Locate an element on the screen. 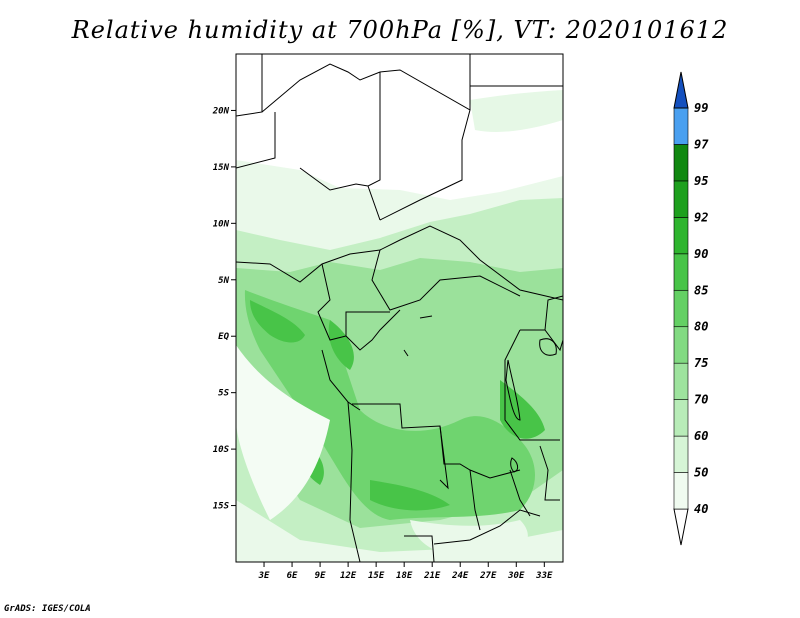  footer-credit: GrADS: IGES/COLA is located at coordinates (47, 609).